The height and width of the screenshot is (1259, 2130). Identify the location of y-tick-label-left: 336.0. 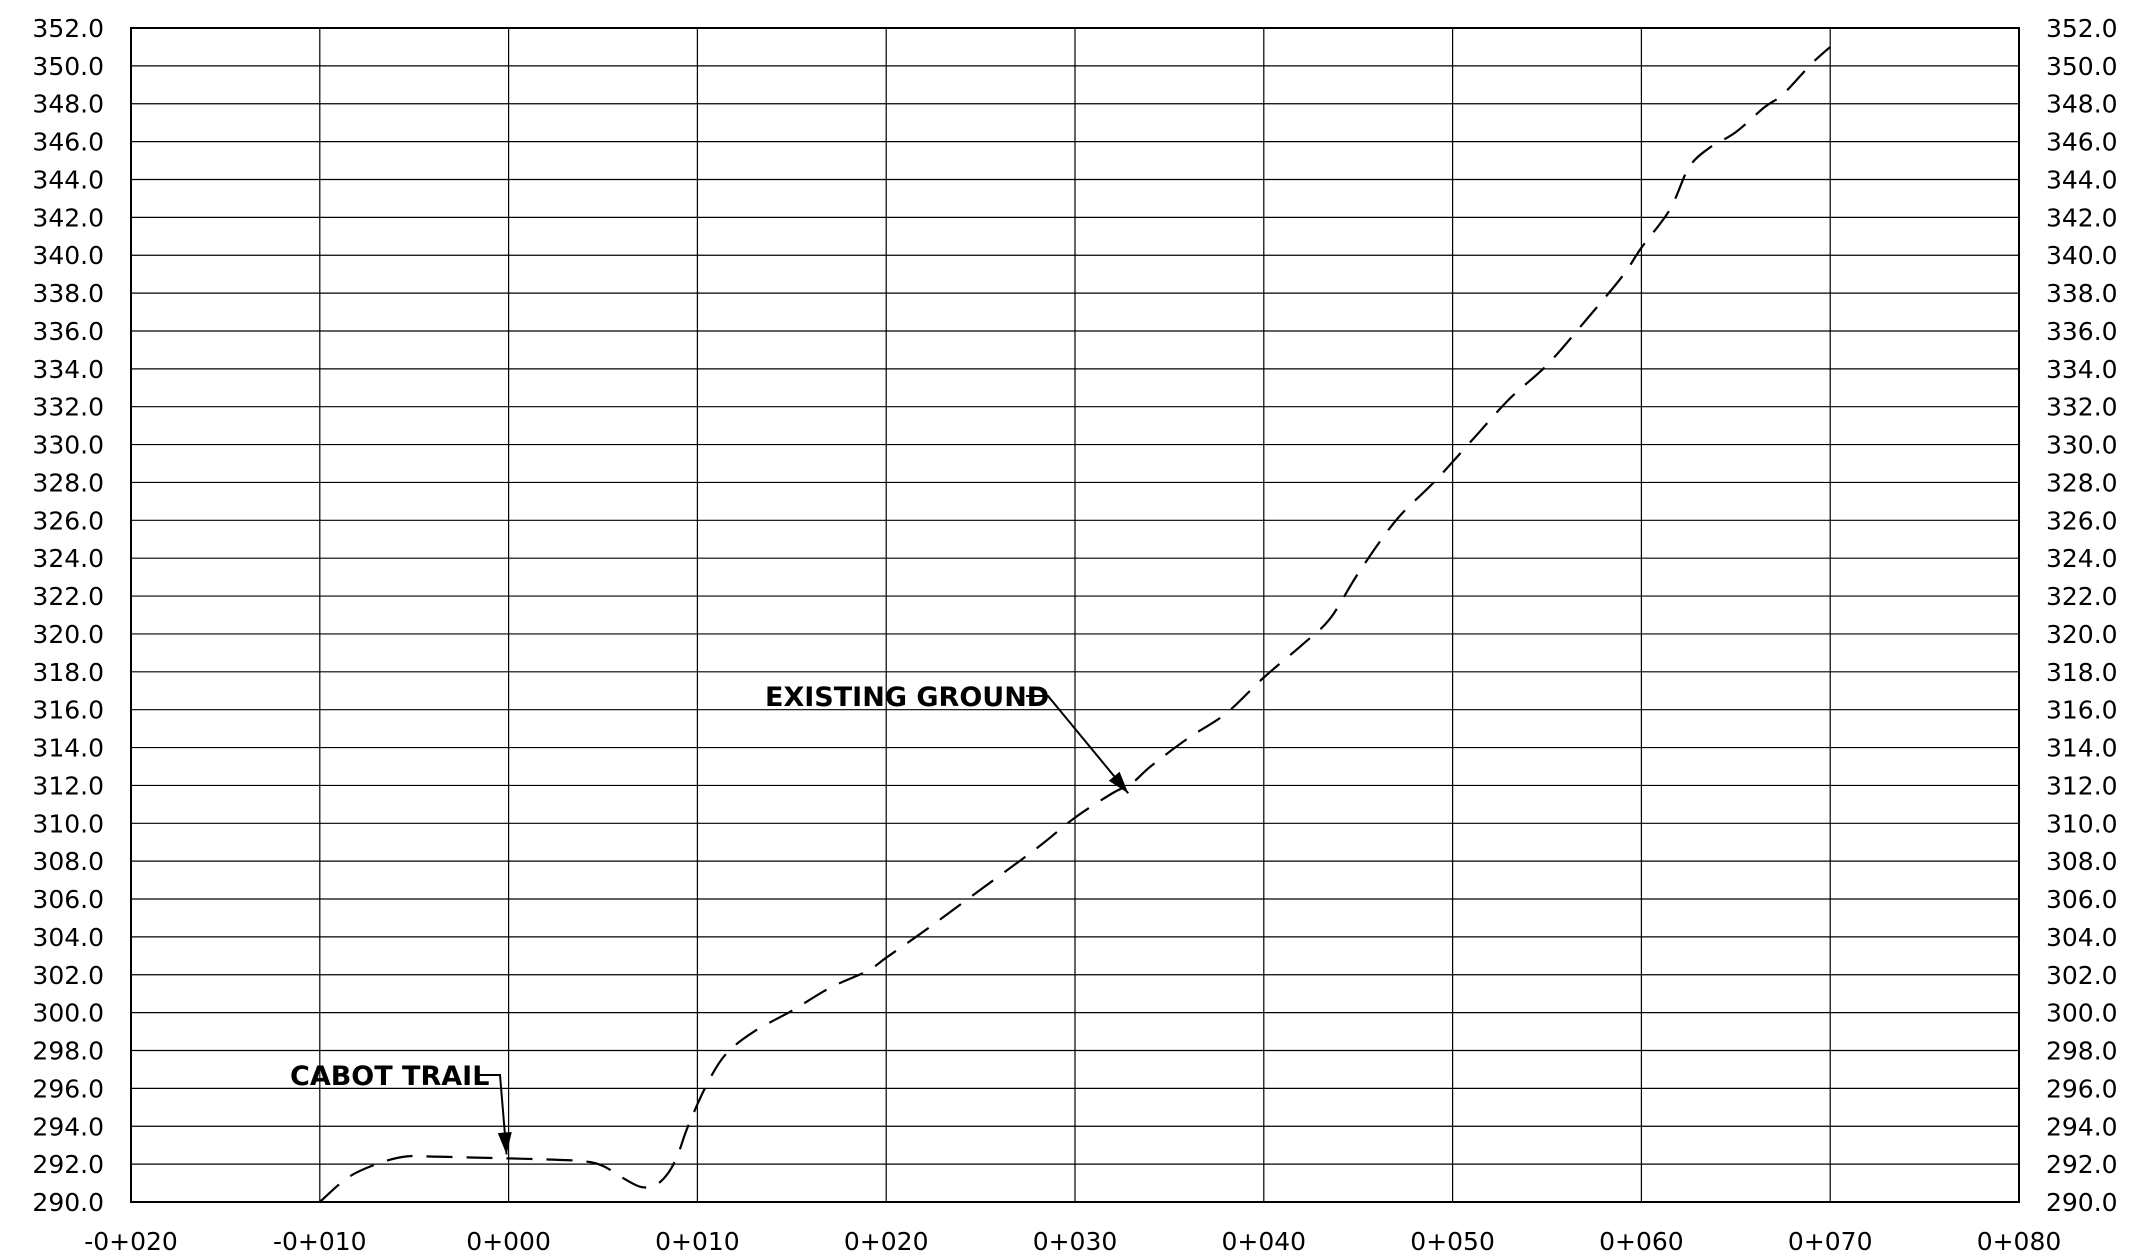
(68, 331).